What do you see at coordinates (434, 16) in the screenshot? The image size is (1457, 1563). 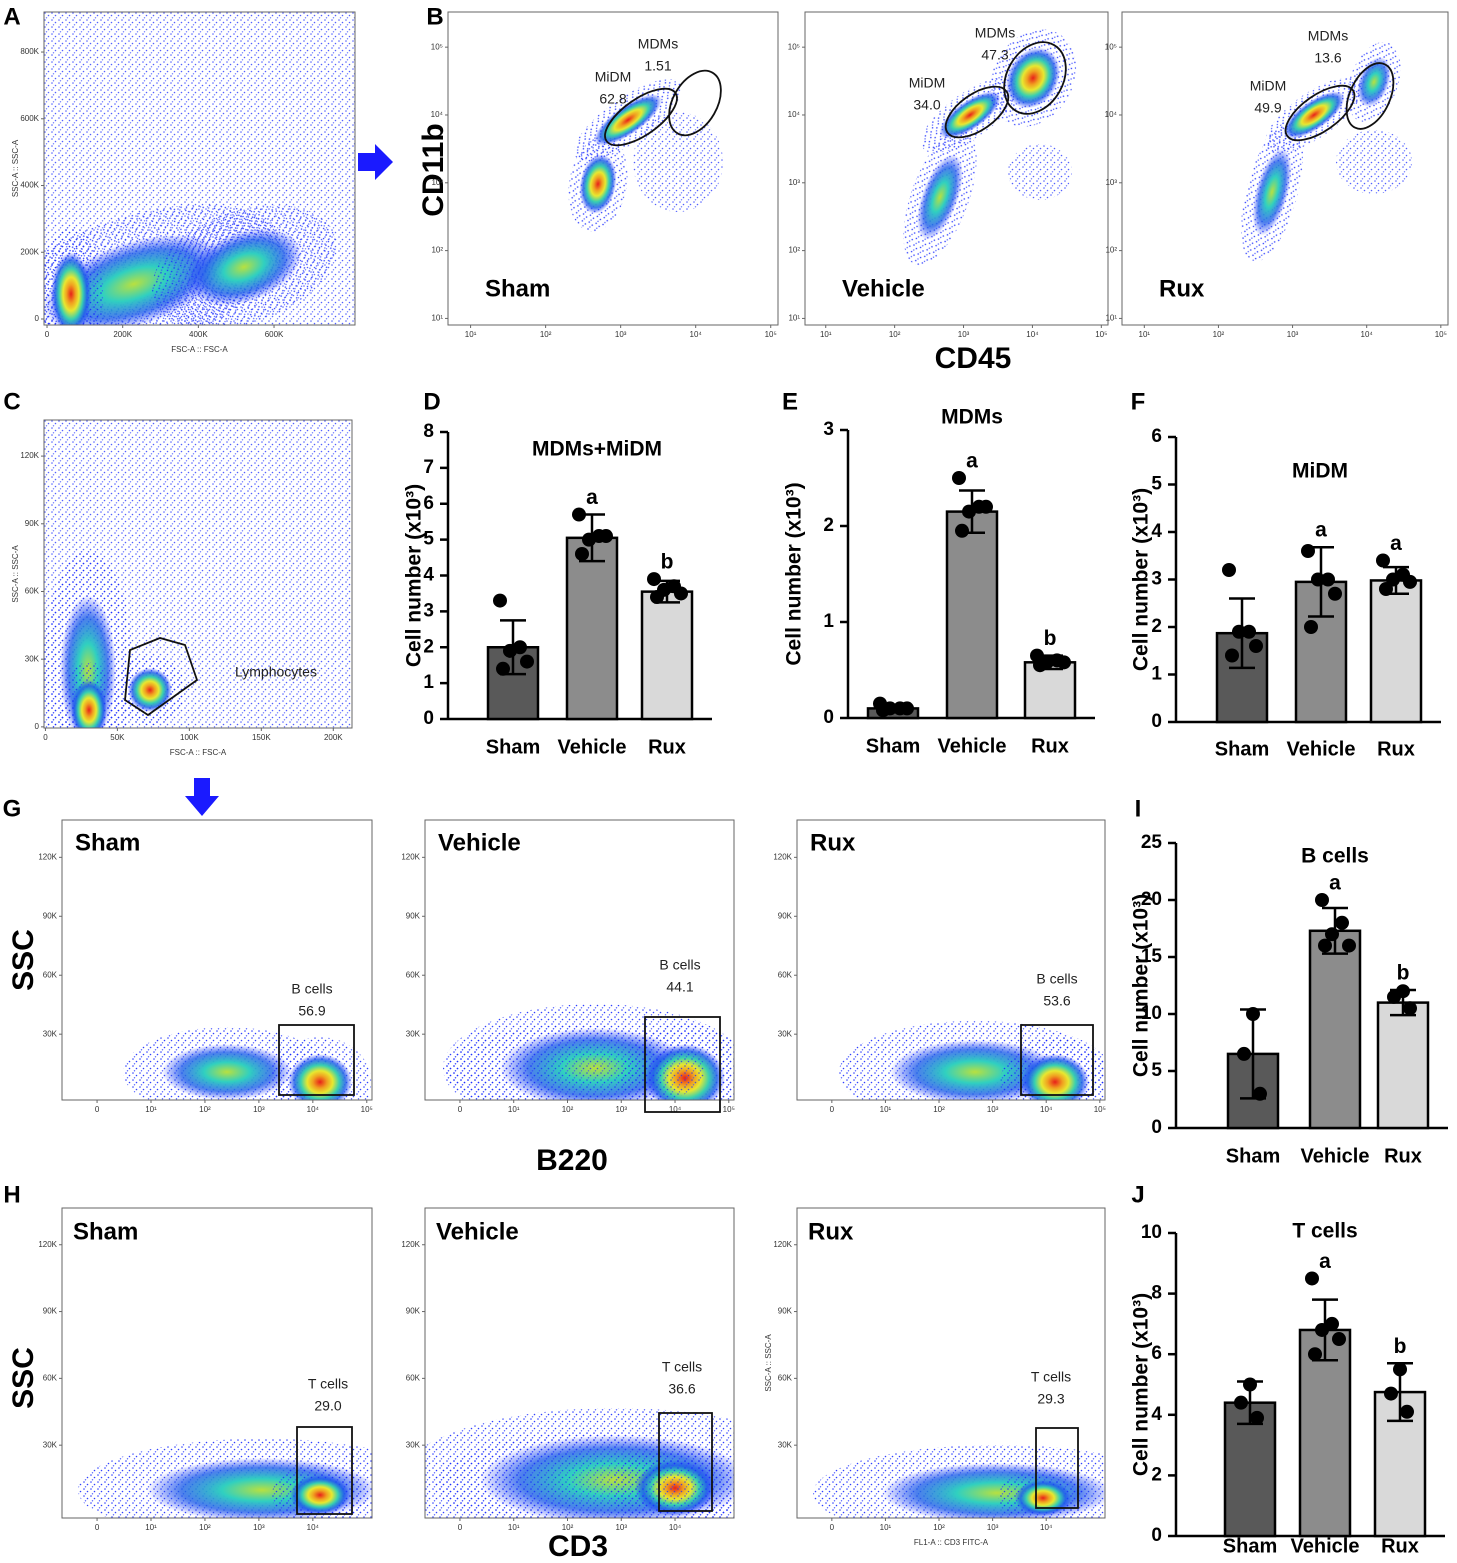 I see `panel-letter: B` at bounding box center [434, 16].